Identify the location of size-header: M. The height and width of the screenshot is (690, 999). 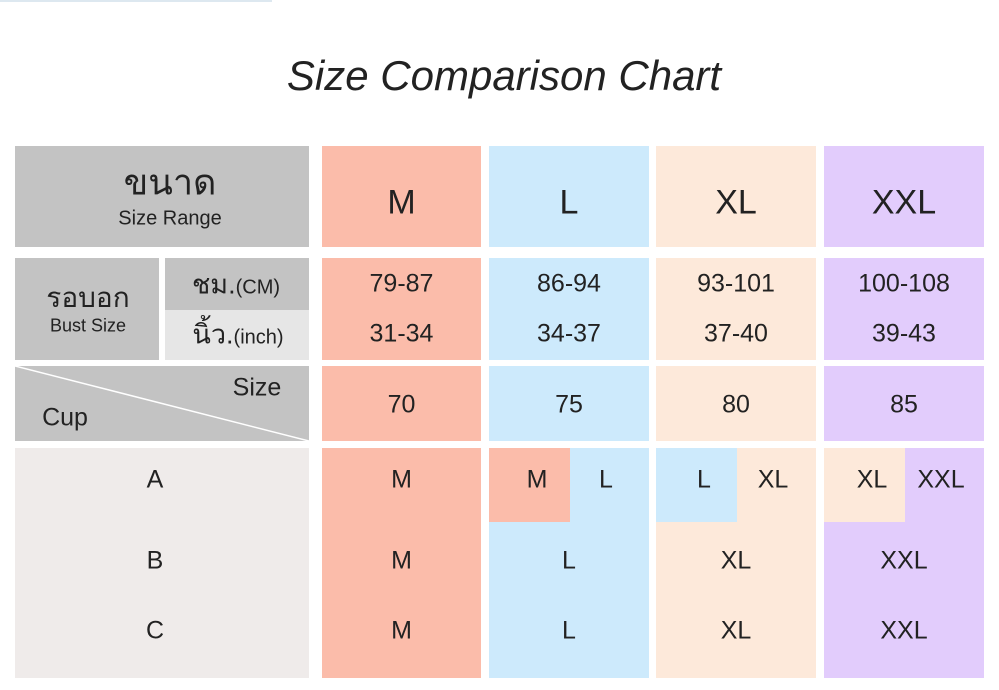
(401, 202).